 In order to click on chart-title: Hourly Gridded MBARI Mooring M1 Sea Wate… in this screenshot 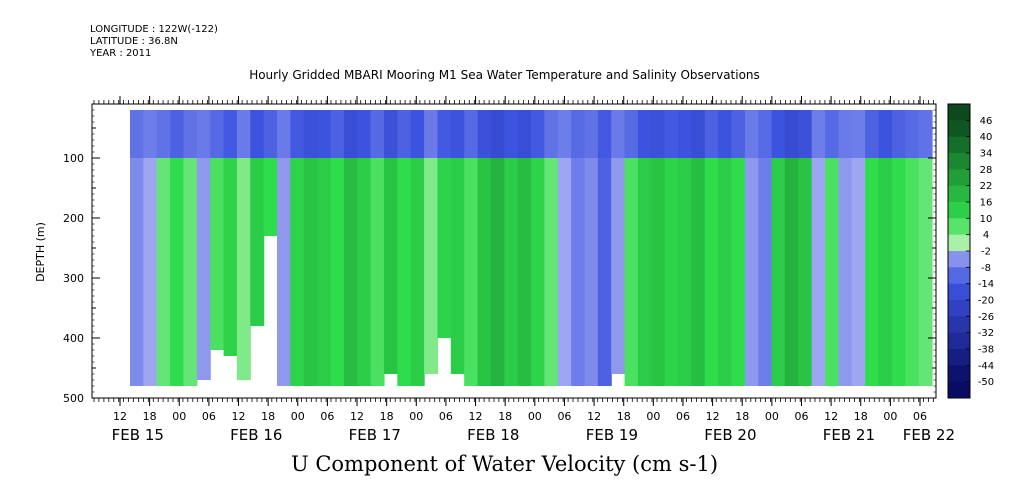, I will do `click(504, 75)`.